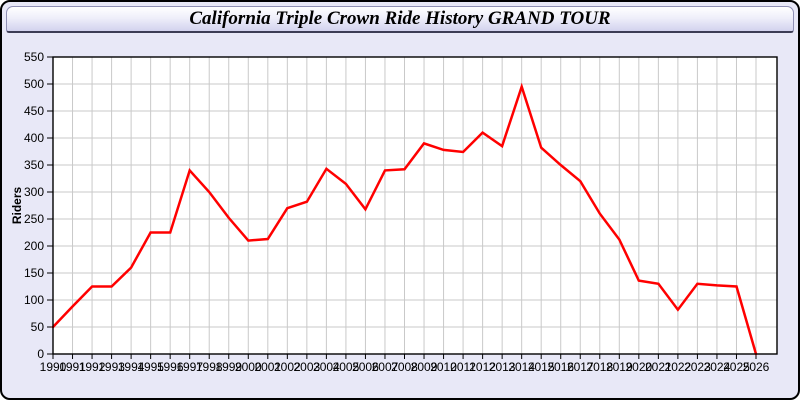 The image size is (800, 400). Describe the element at coordinates (678, 367) in the screenshot. I see `x-tick-label: 2022` at that location.